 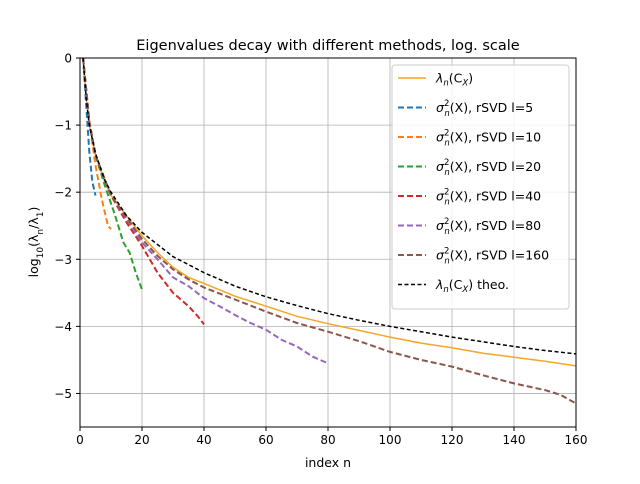 I want to click on legend-label-1: σ2 n(X), rSVD l=5, so click(x=484, y=109).